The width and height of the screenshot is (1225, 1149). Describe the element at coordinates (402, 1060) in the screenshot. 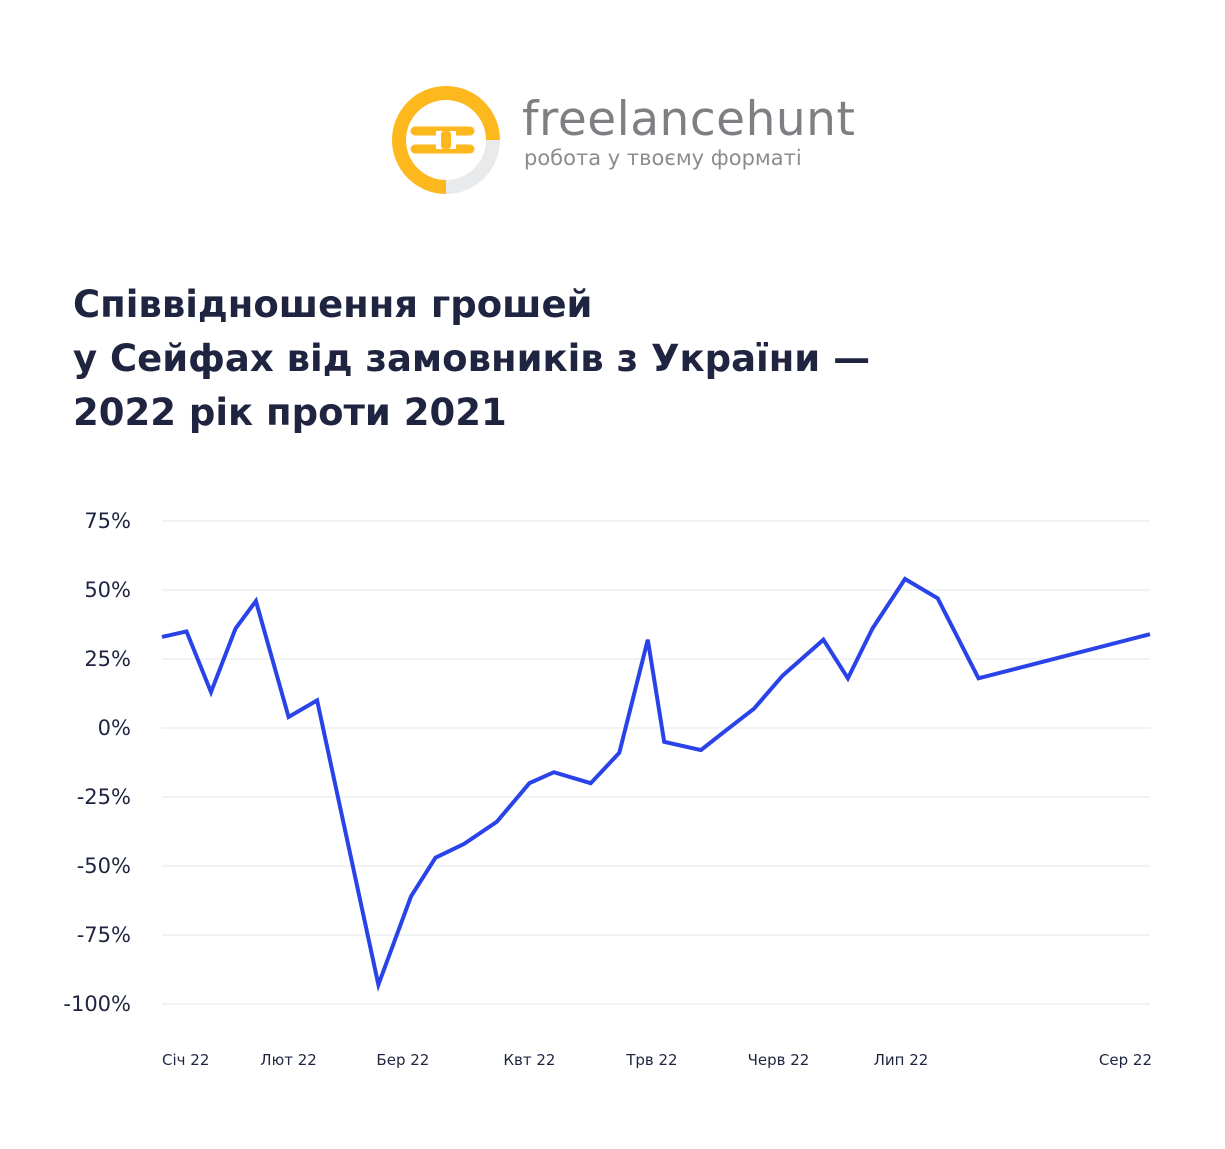

I see `x-tick-label: Бер 22` at that location.